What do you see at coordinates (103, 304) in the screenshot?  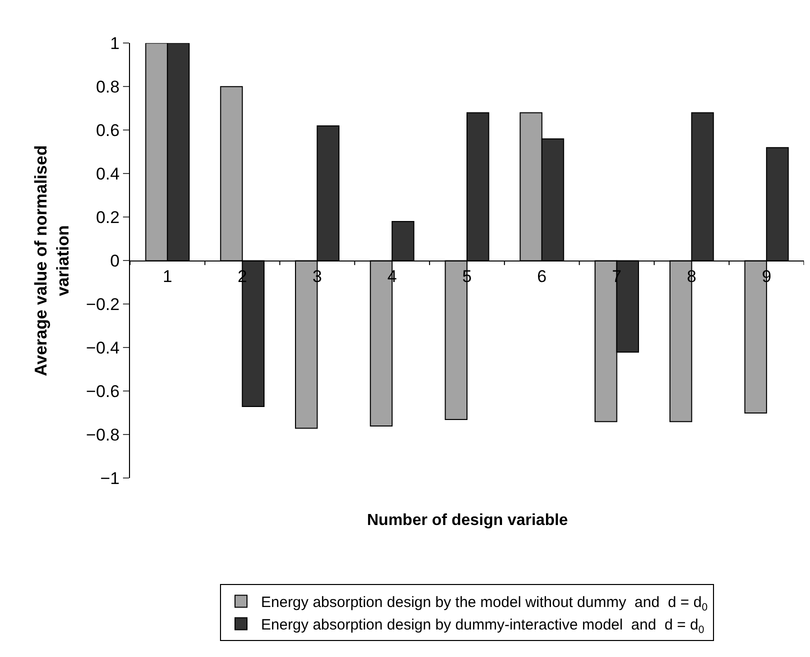 I see `y-tick-label: −0.2` at bounding box center [103, 304].